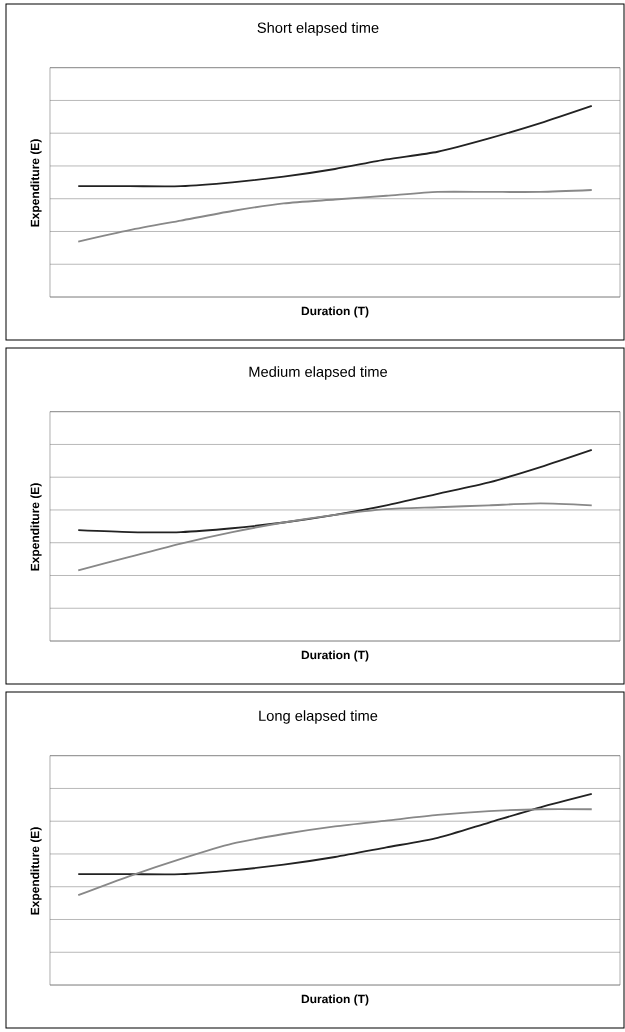 Image resolution: width=625 pixels, height=1032 pixels. What do you see at coordinates (318, 373) in the screenshot?
I see `chart-title: Medium elapsed time` at bounding box center [318, 373].